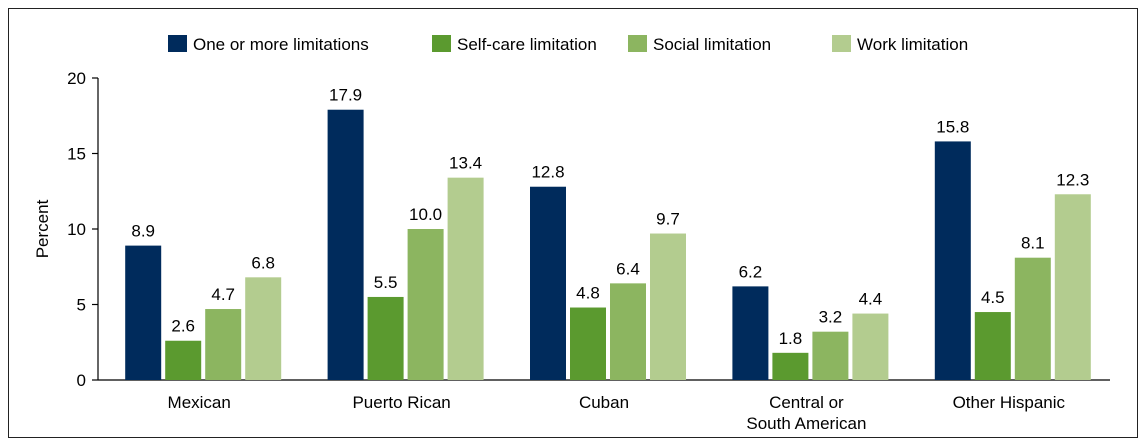  What do you see at coordinates (628, 268) in the screenshot?
I see `data-label: 6.4` at bounding box center [628, 268].